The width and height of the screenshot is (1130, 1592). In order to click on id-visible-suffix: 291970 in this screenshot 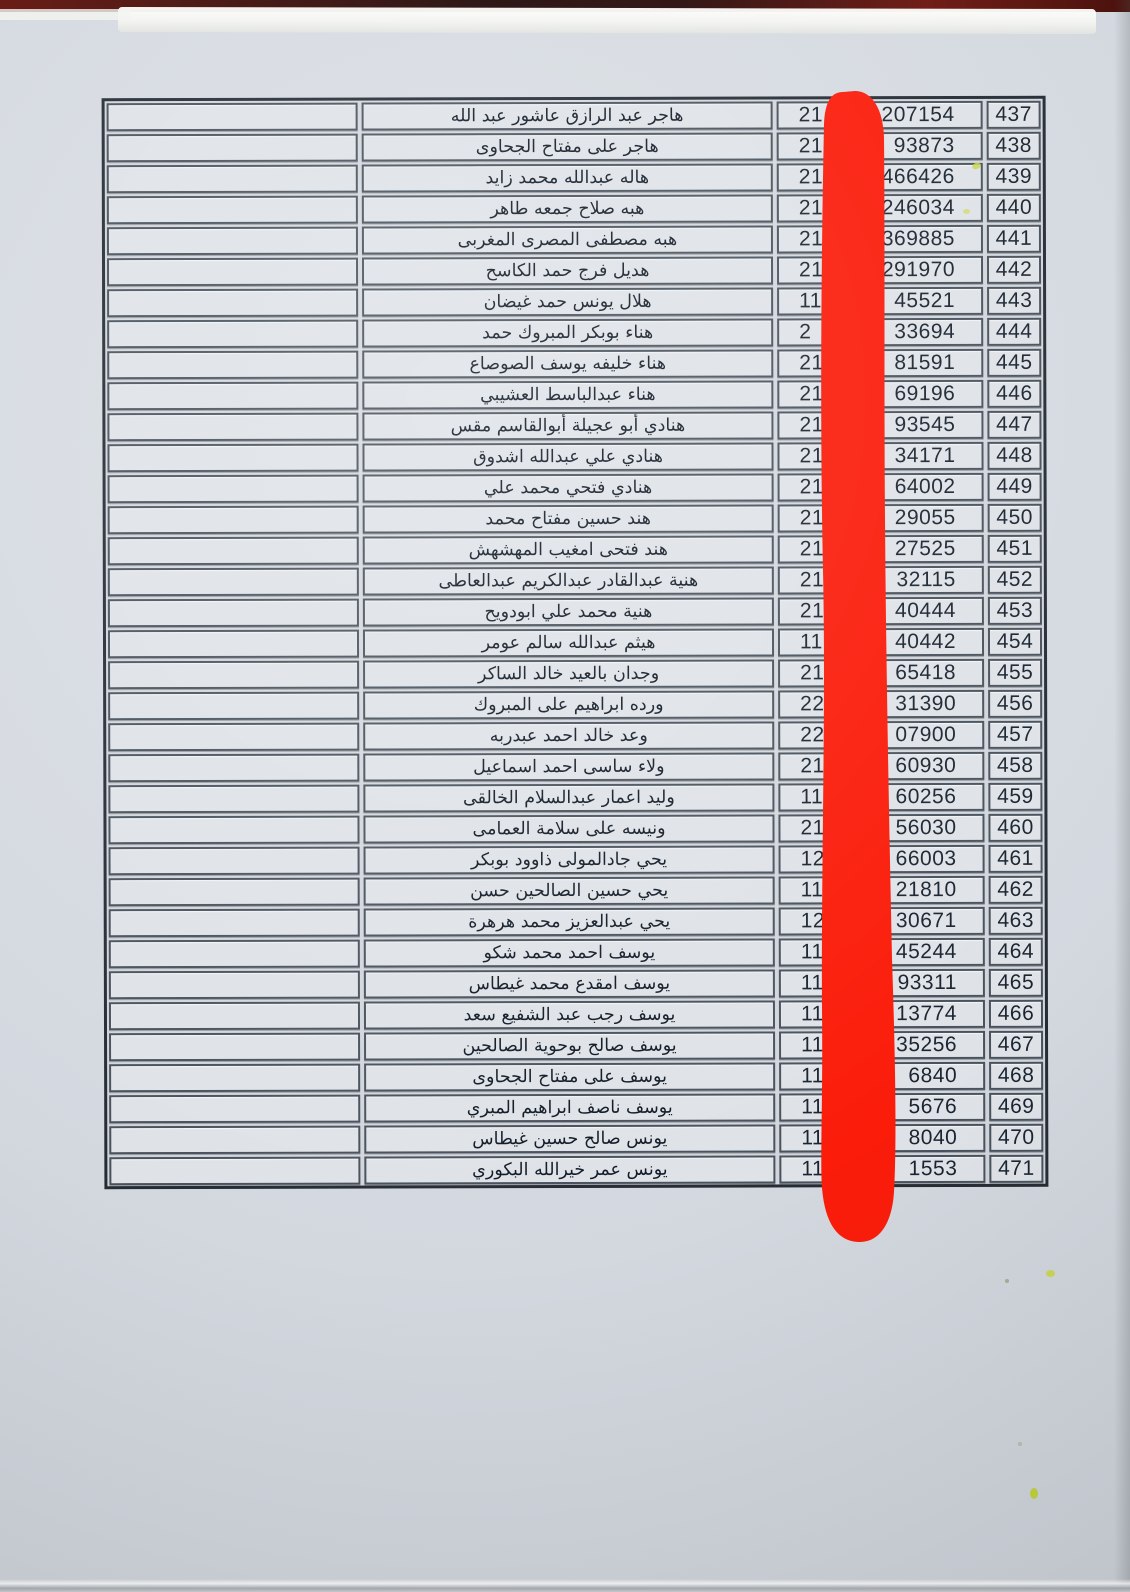, I will do `click(918, 269)`.